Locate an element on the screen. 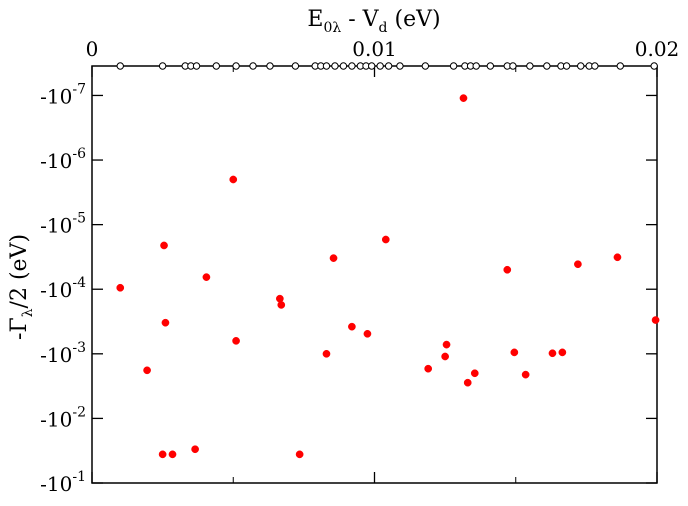 The image size is (688, 506). x-axis-title: E0λ - Vd (eV) is located at coordinates (373, 21).